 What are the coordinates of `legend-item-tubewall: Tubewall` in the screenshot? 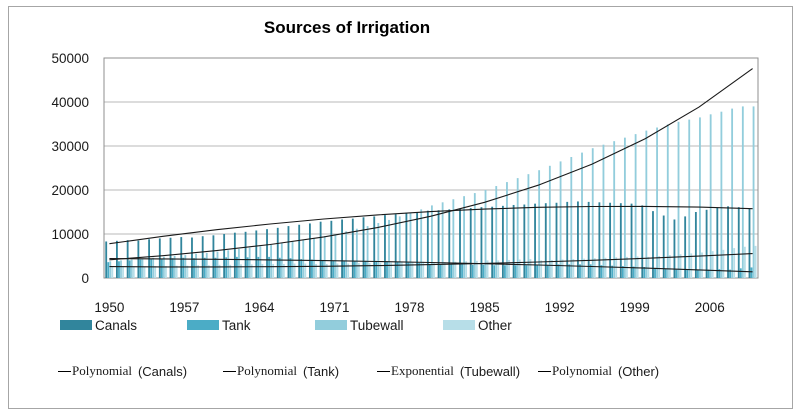 It's located at (359, 325).